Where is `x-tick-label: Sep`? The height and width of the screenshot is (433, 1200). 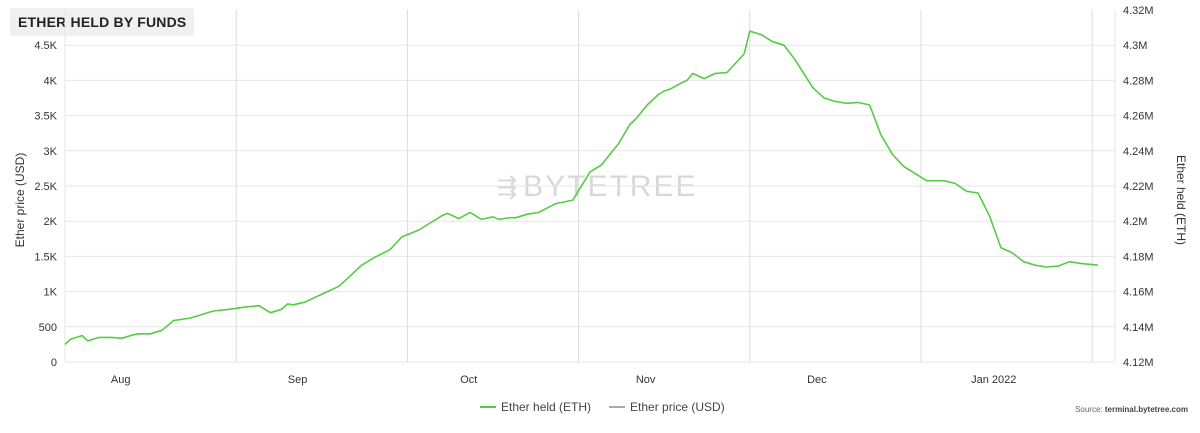 x-tick-label: Sep is located at coordinates (298, 380).